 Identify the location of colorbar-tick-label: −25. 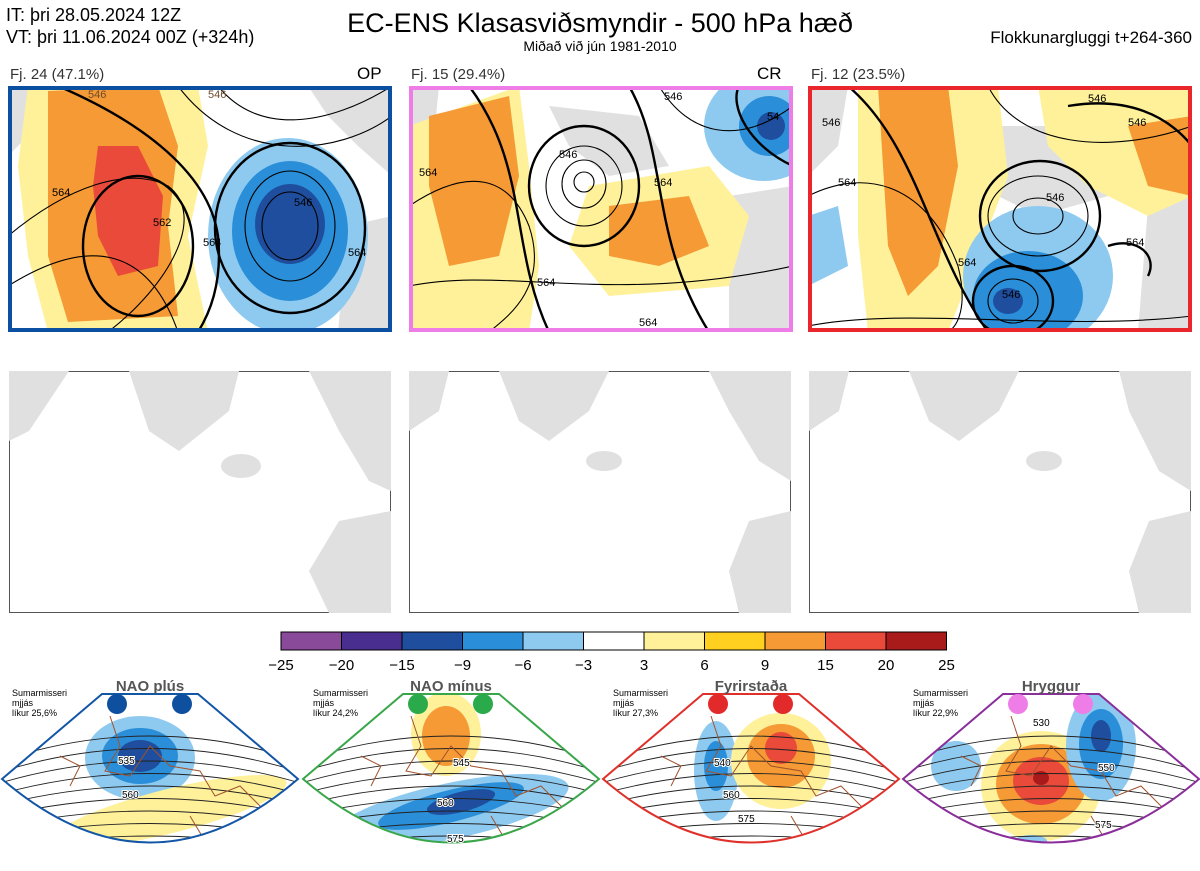
(280, 665).